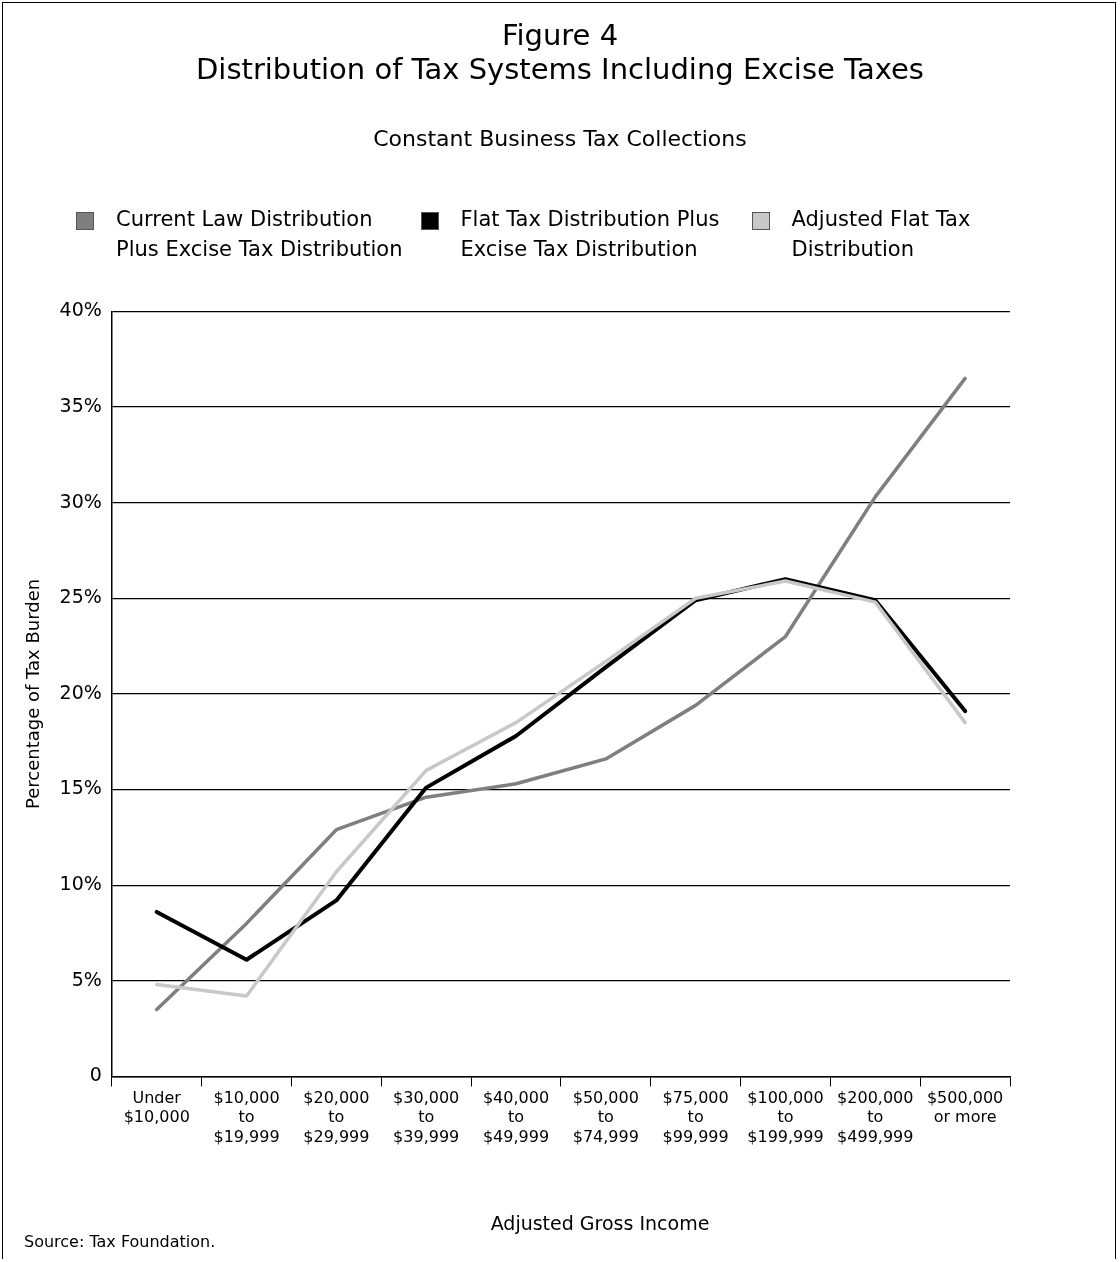 The height and width of the screenshot is (1262, 1120). I want to click on x-tick-label: Under $10,000, so click(156, 1107).